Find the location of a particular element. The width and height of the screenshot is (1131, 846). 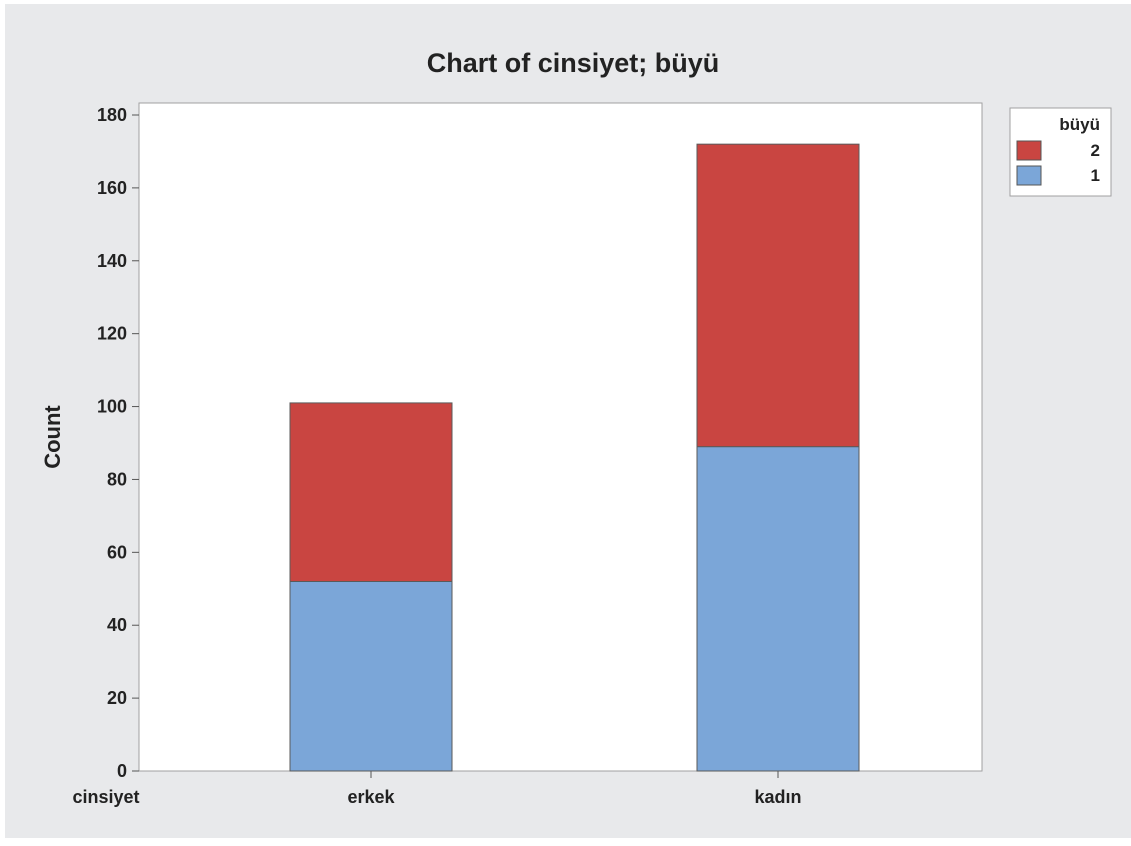

legend-items: 21 is located at coordinates (1058, 163).